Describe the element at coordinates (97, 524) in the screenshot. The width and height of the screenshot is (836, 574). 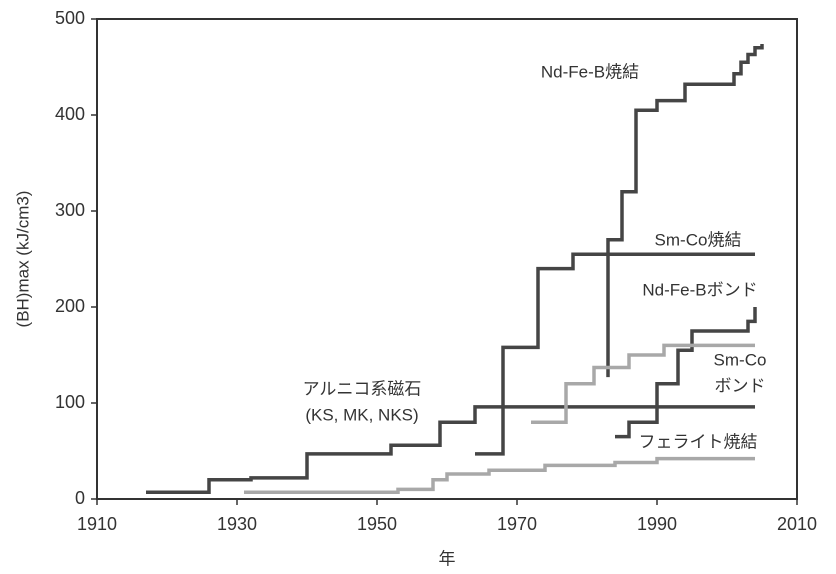
I see `x-tick-label: 1910` at that location.